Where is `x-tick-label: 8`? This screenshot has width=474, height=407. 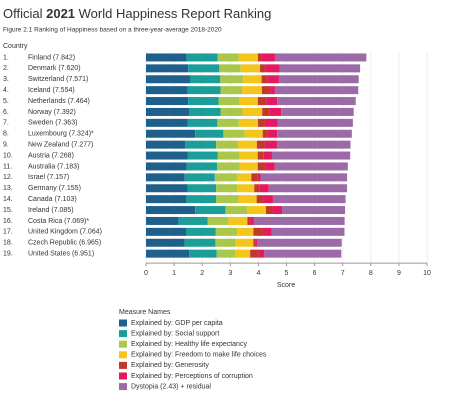 x-tick-label: 8 is located at coordinates (371, 273).